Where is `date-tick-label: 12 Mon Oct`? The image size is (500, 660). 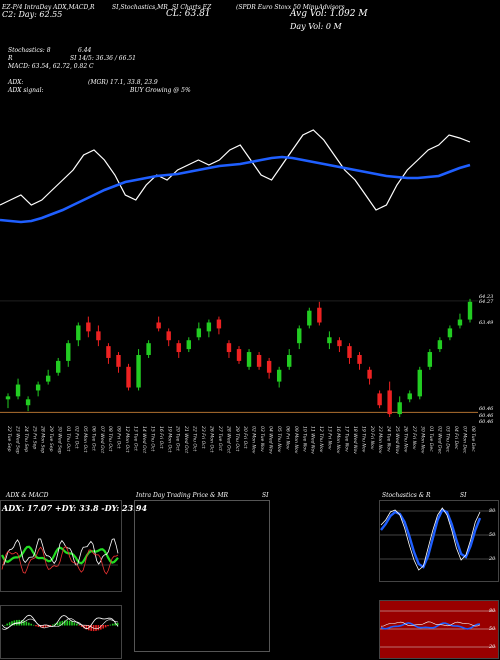
date-tick-label: 12 Mon Oct is located at coordinates (127, 439).